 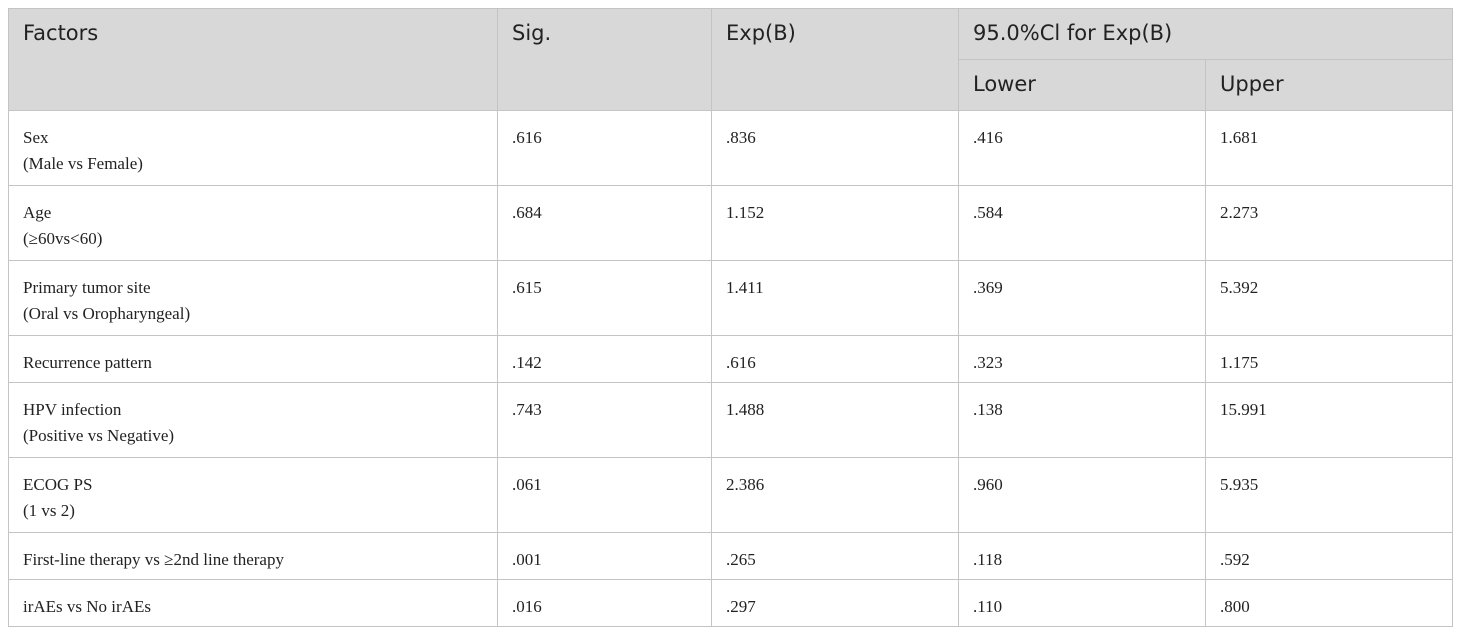 I want to click on upper-cell: 2.273, so click(x=1329, y=223).